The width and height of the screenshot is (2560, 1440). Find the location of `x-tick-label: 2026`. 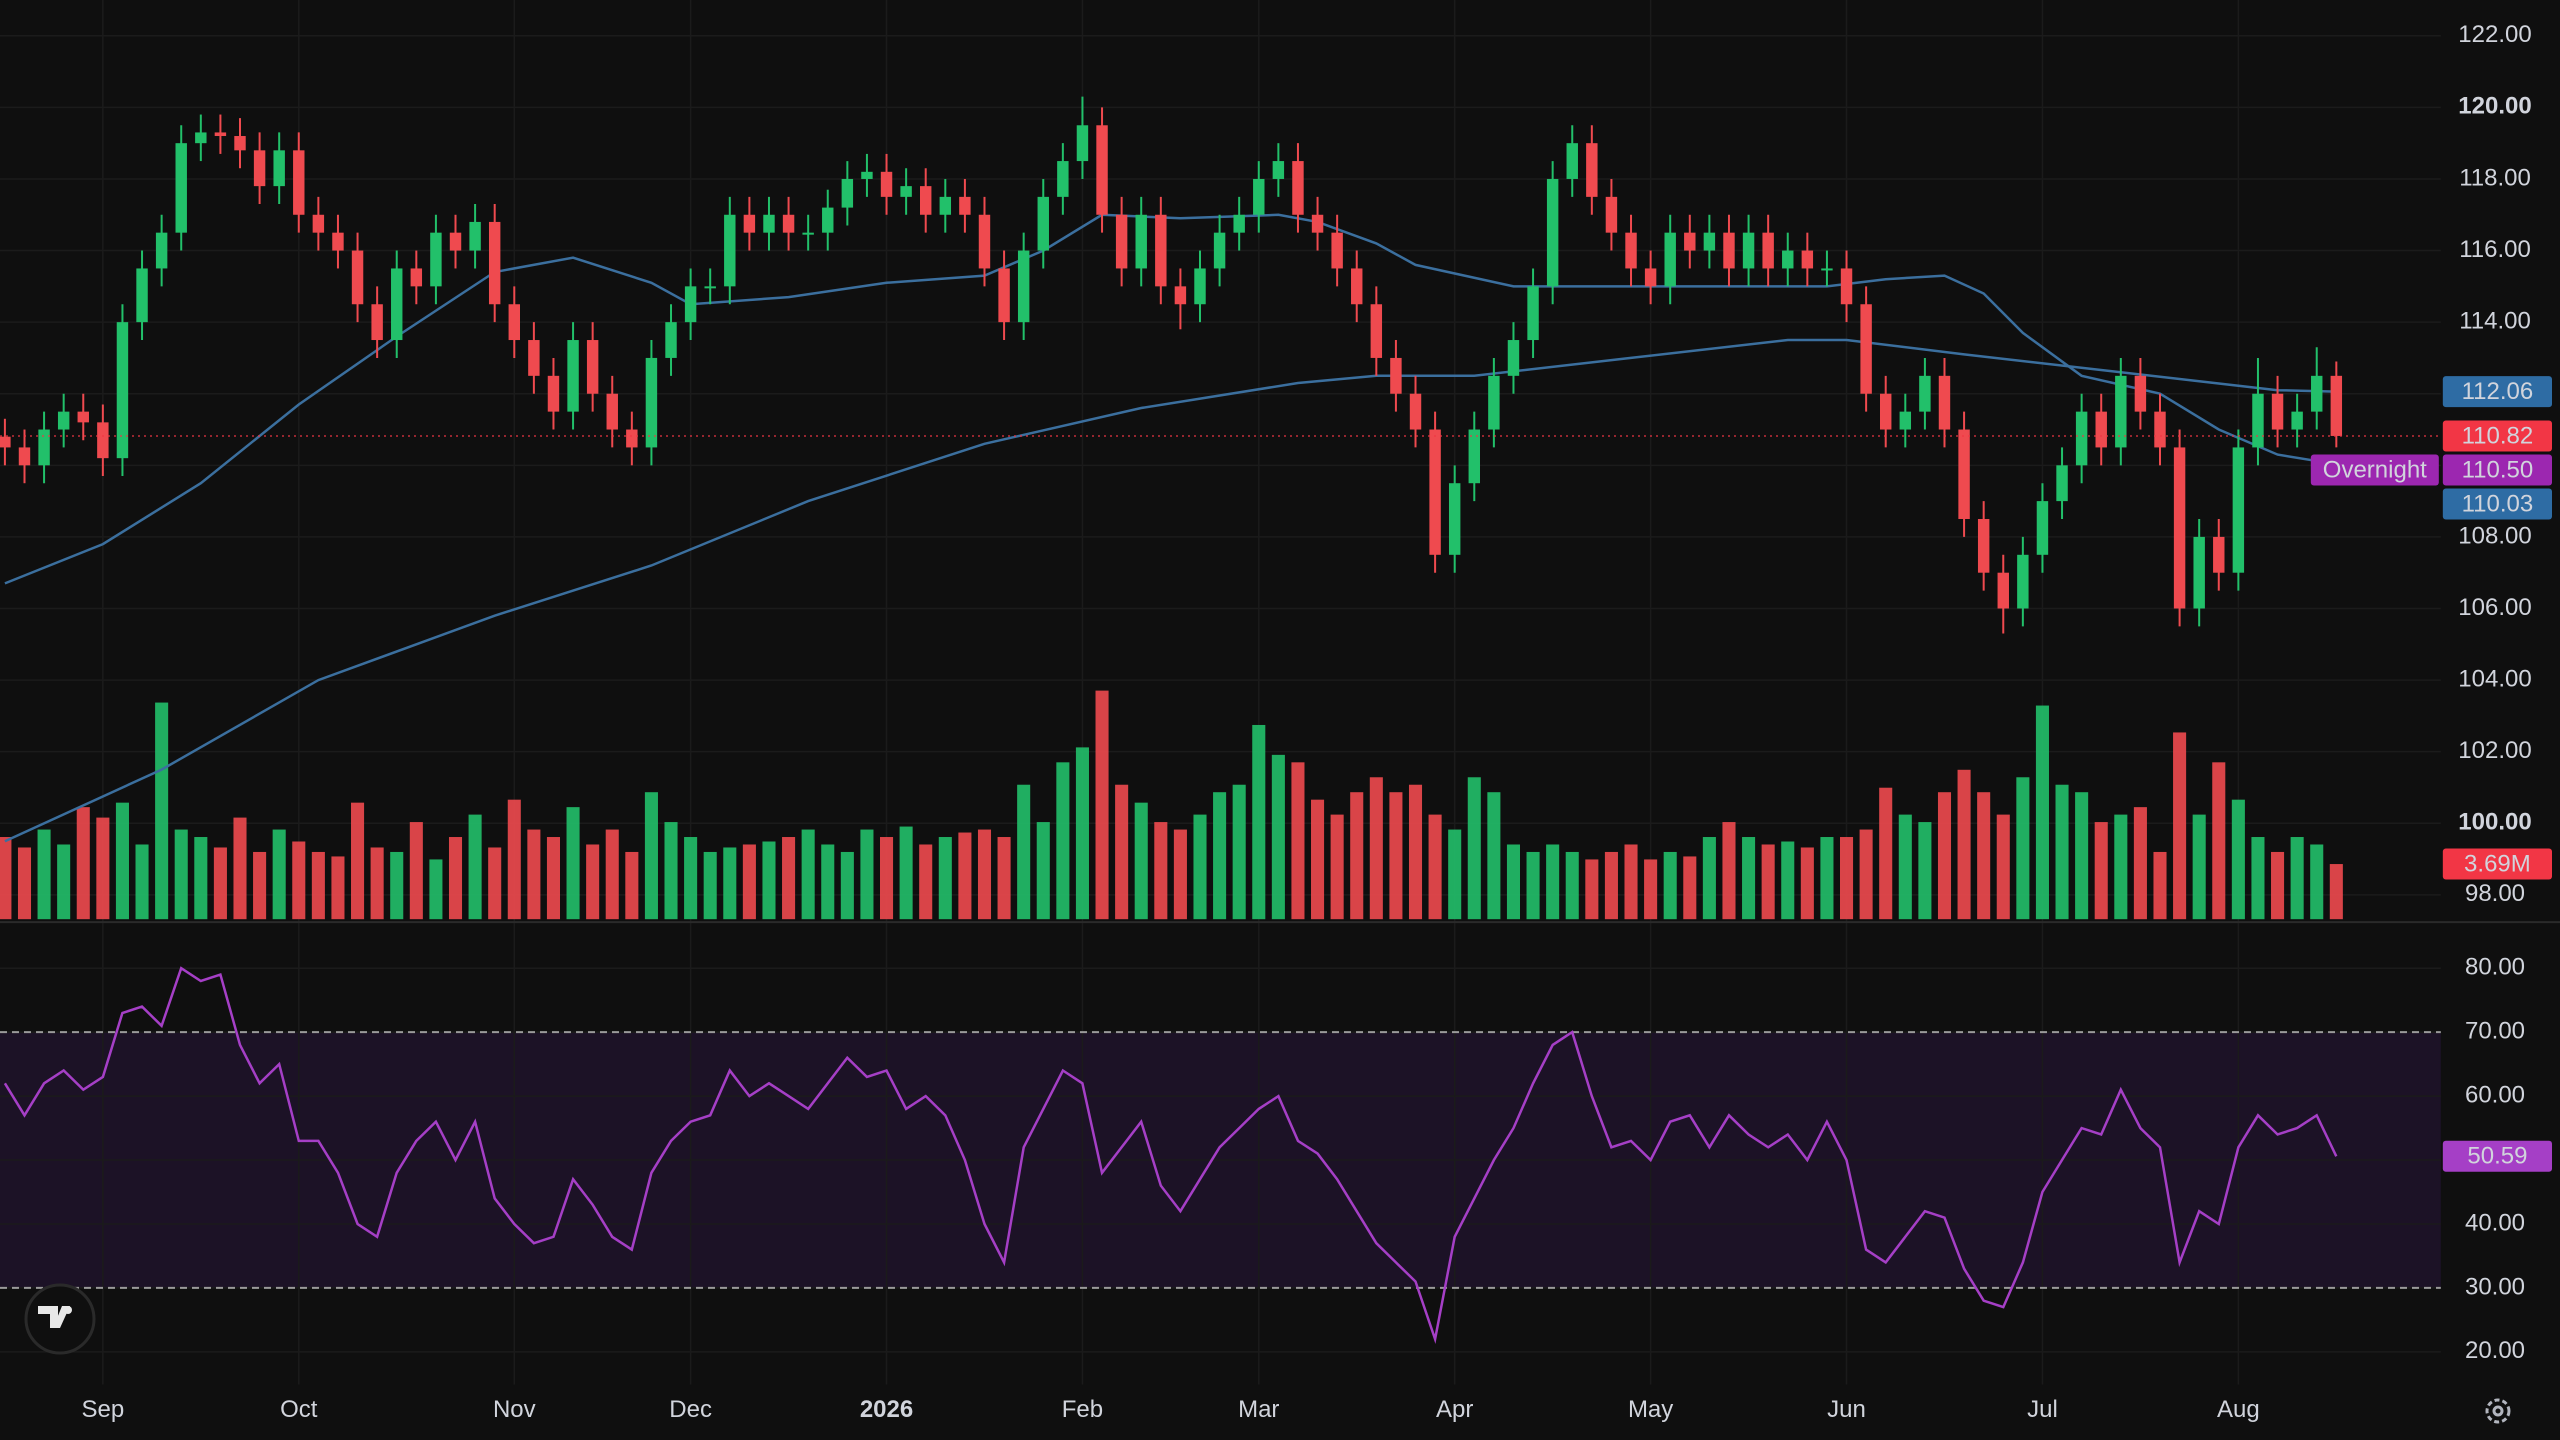

x-tick-label: 2026 is located at coordinates (886, 1409).